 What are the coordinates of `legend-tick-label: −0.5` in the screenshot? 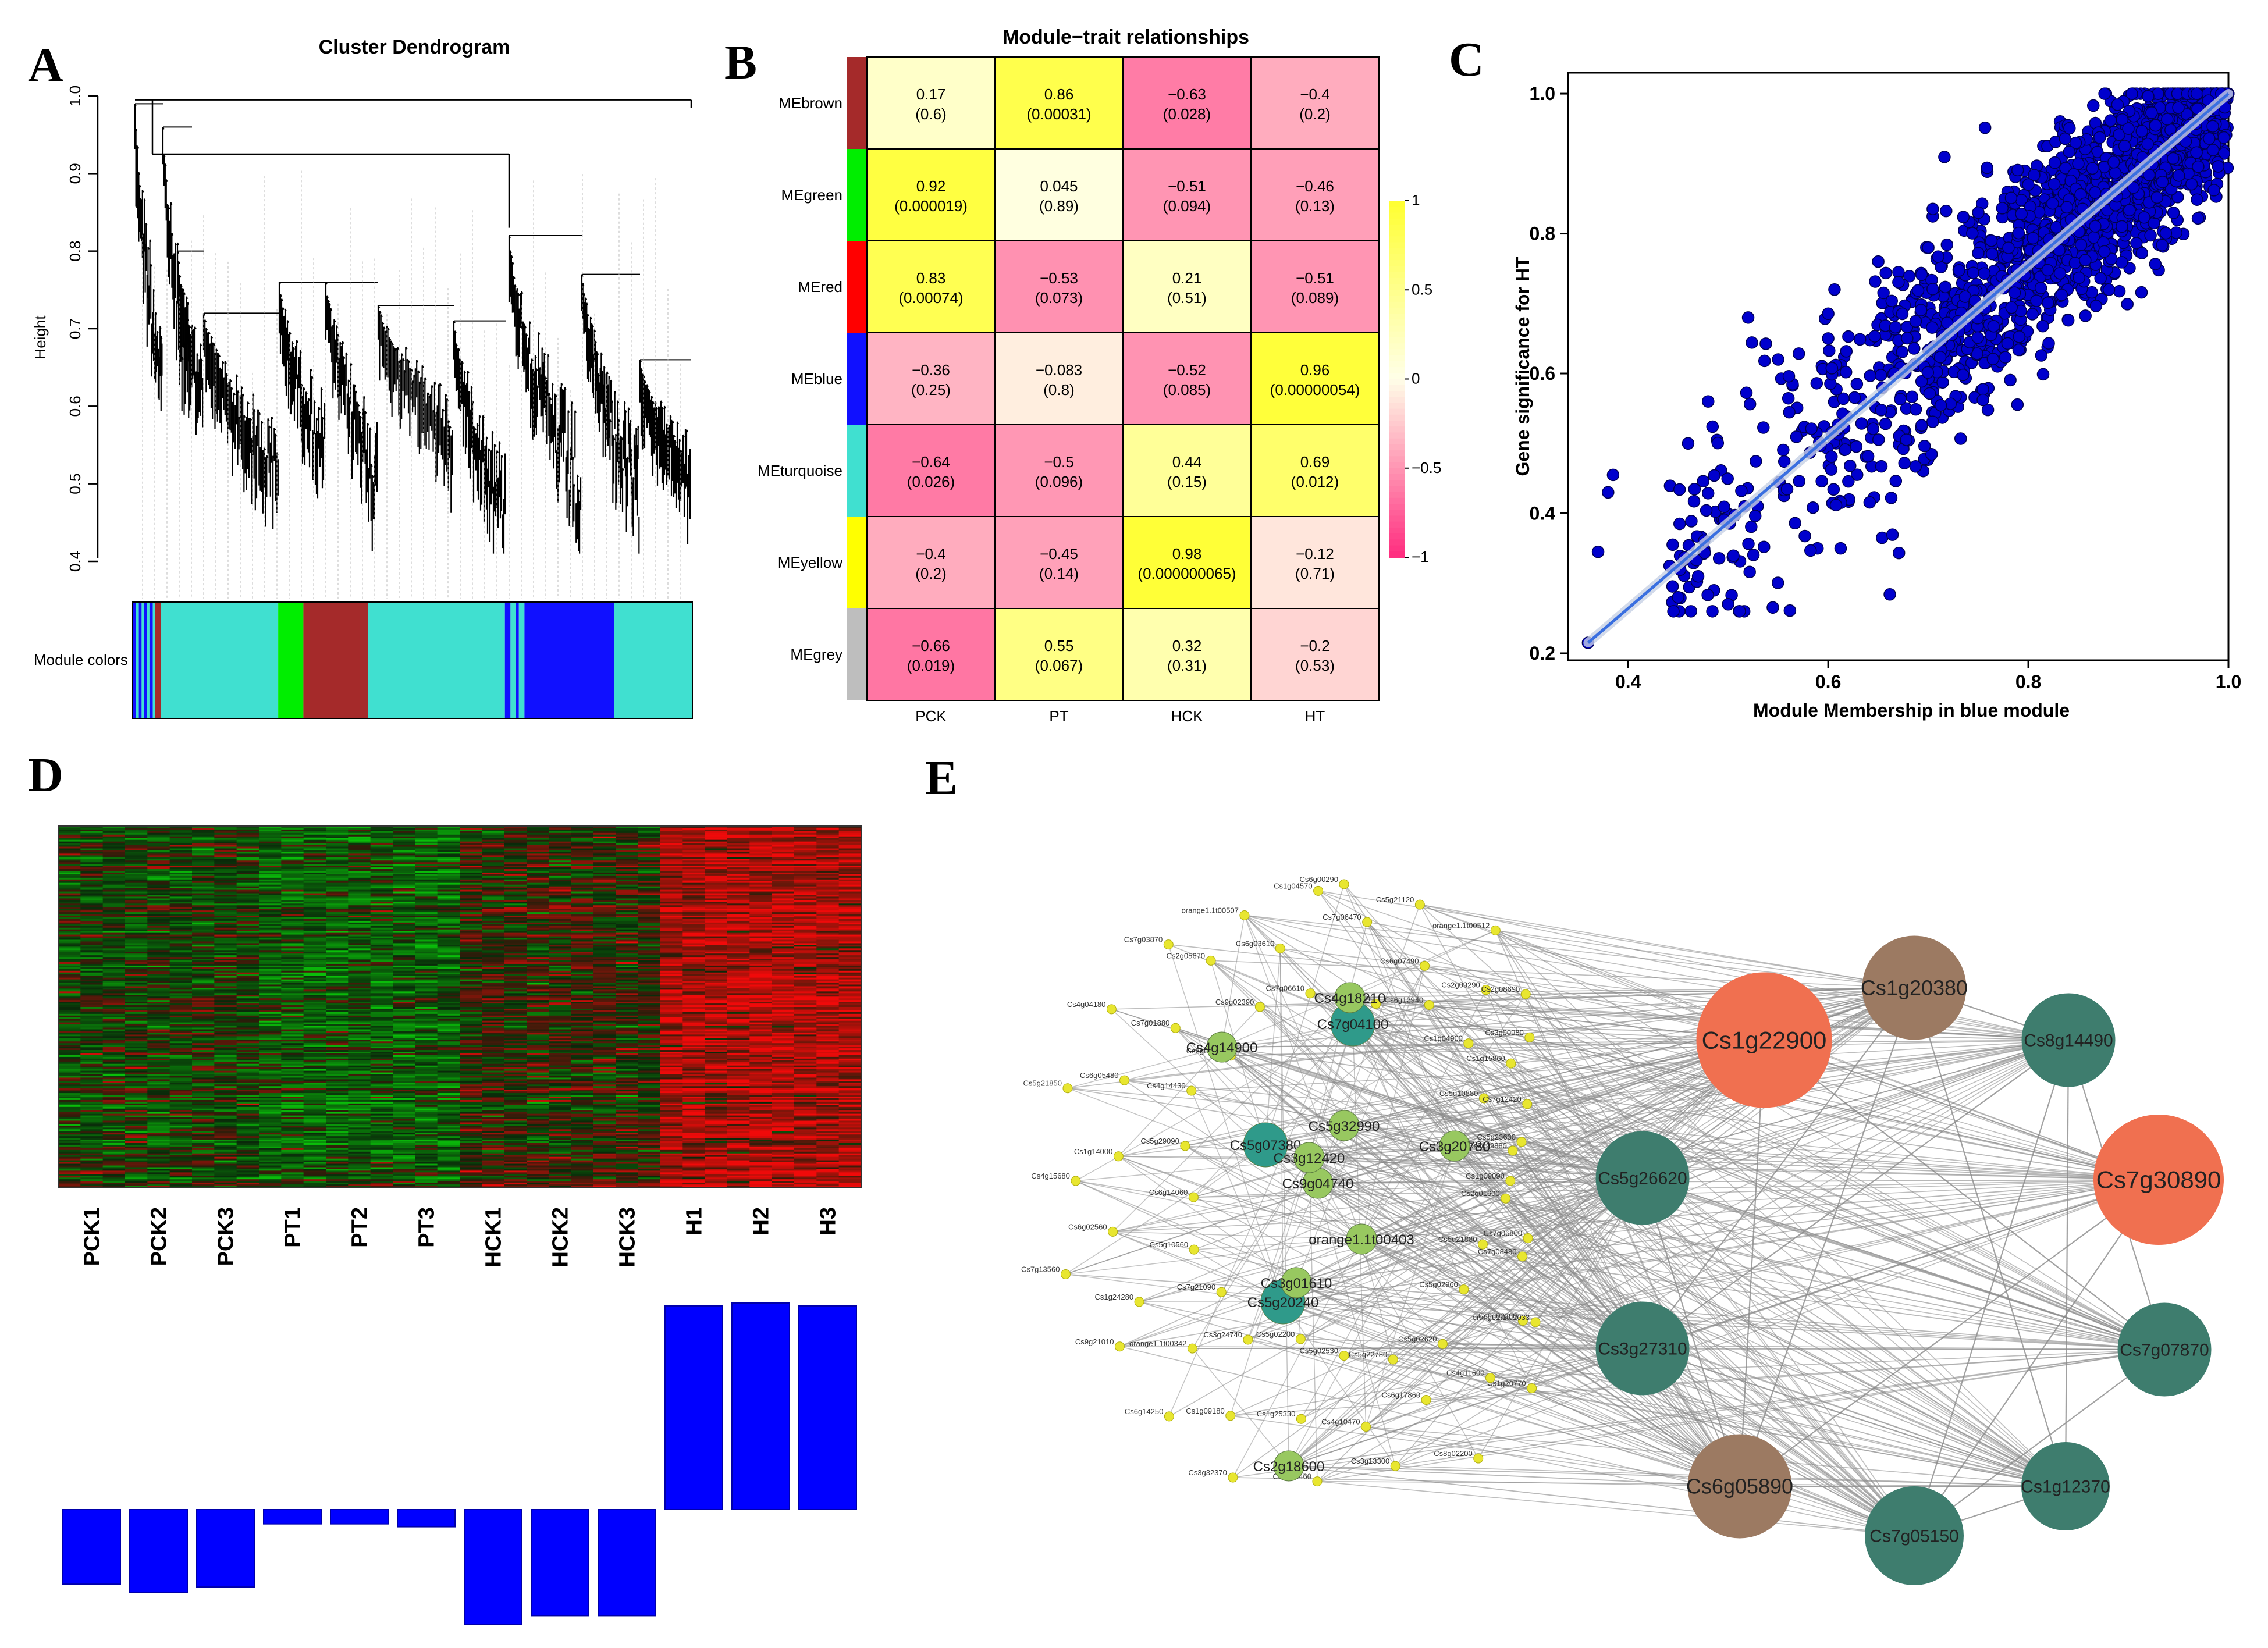 It's located at (1426, 468).